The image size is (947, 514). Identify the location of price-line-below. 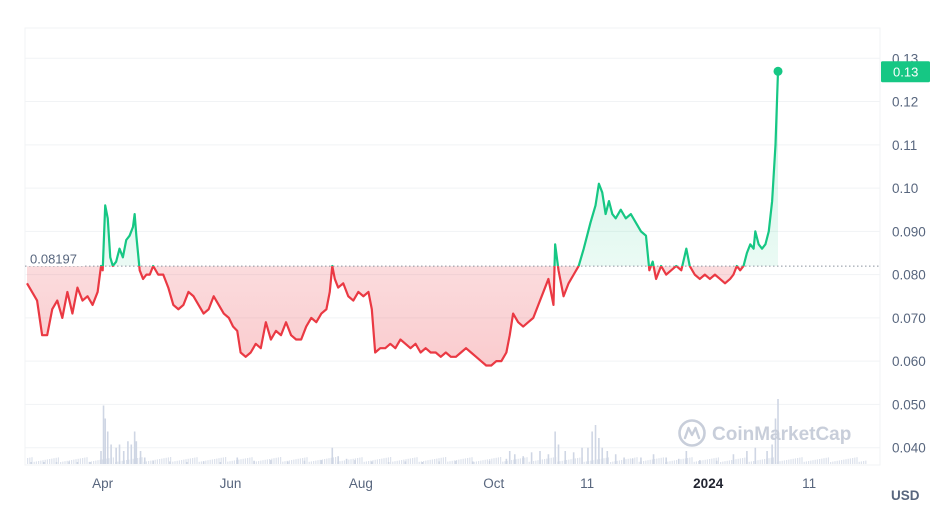
(385, 316).